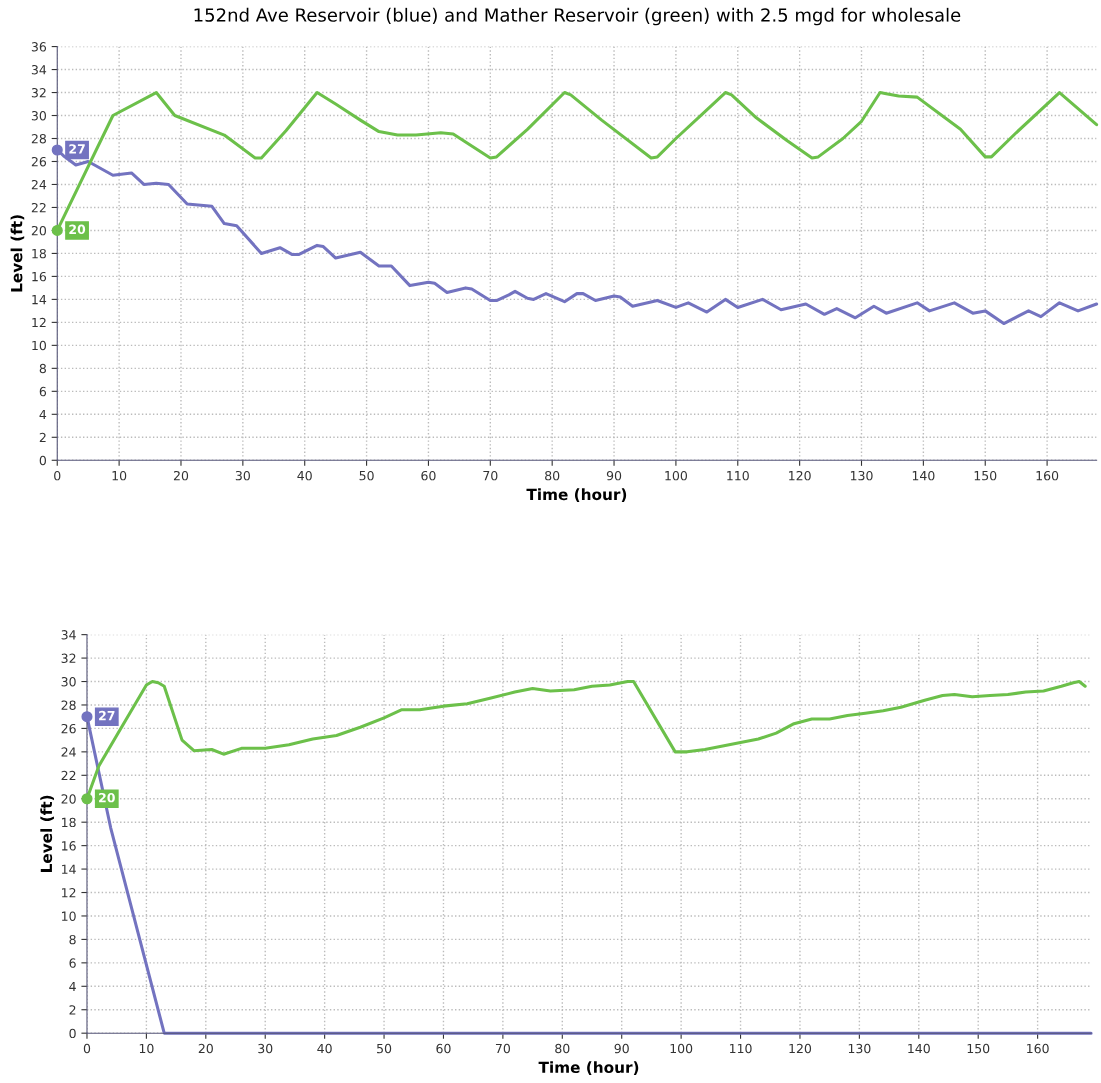 This screenshot has height=1083, width=1101. I want to click on chart-title: 152nd Ave Reservoir (blue) and Mather Reservoir (green) with 2.5 mgd for wholesale, so click(577, 16).